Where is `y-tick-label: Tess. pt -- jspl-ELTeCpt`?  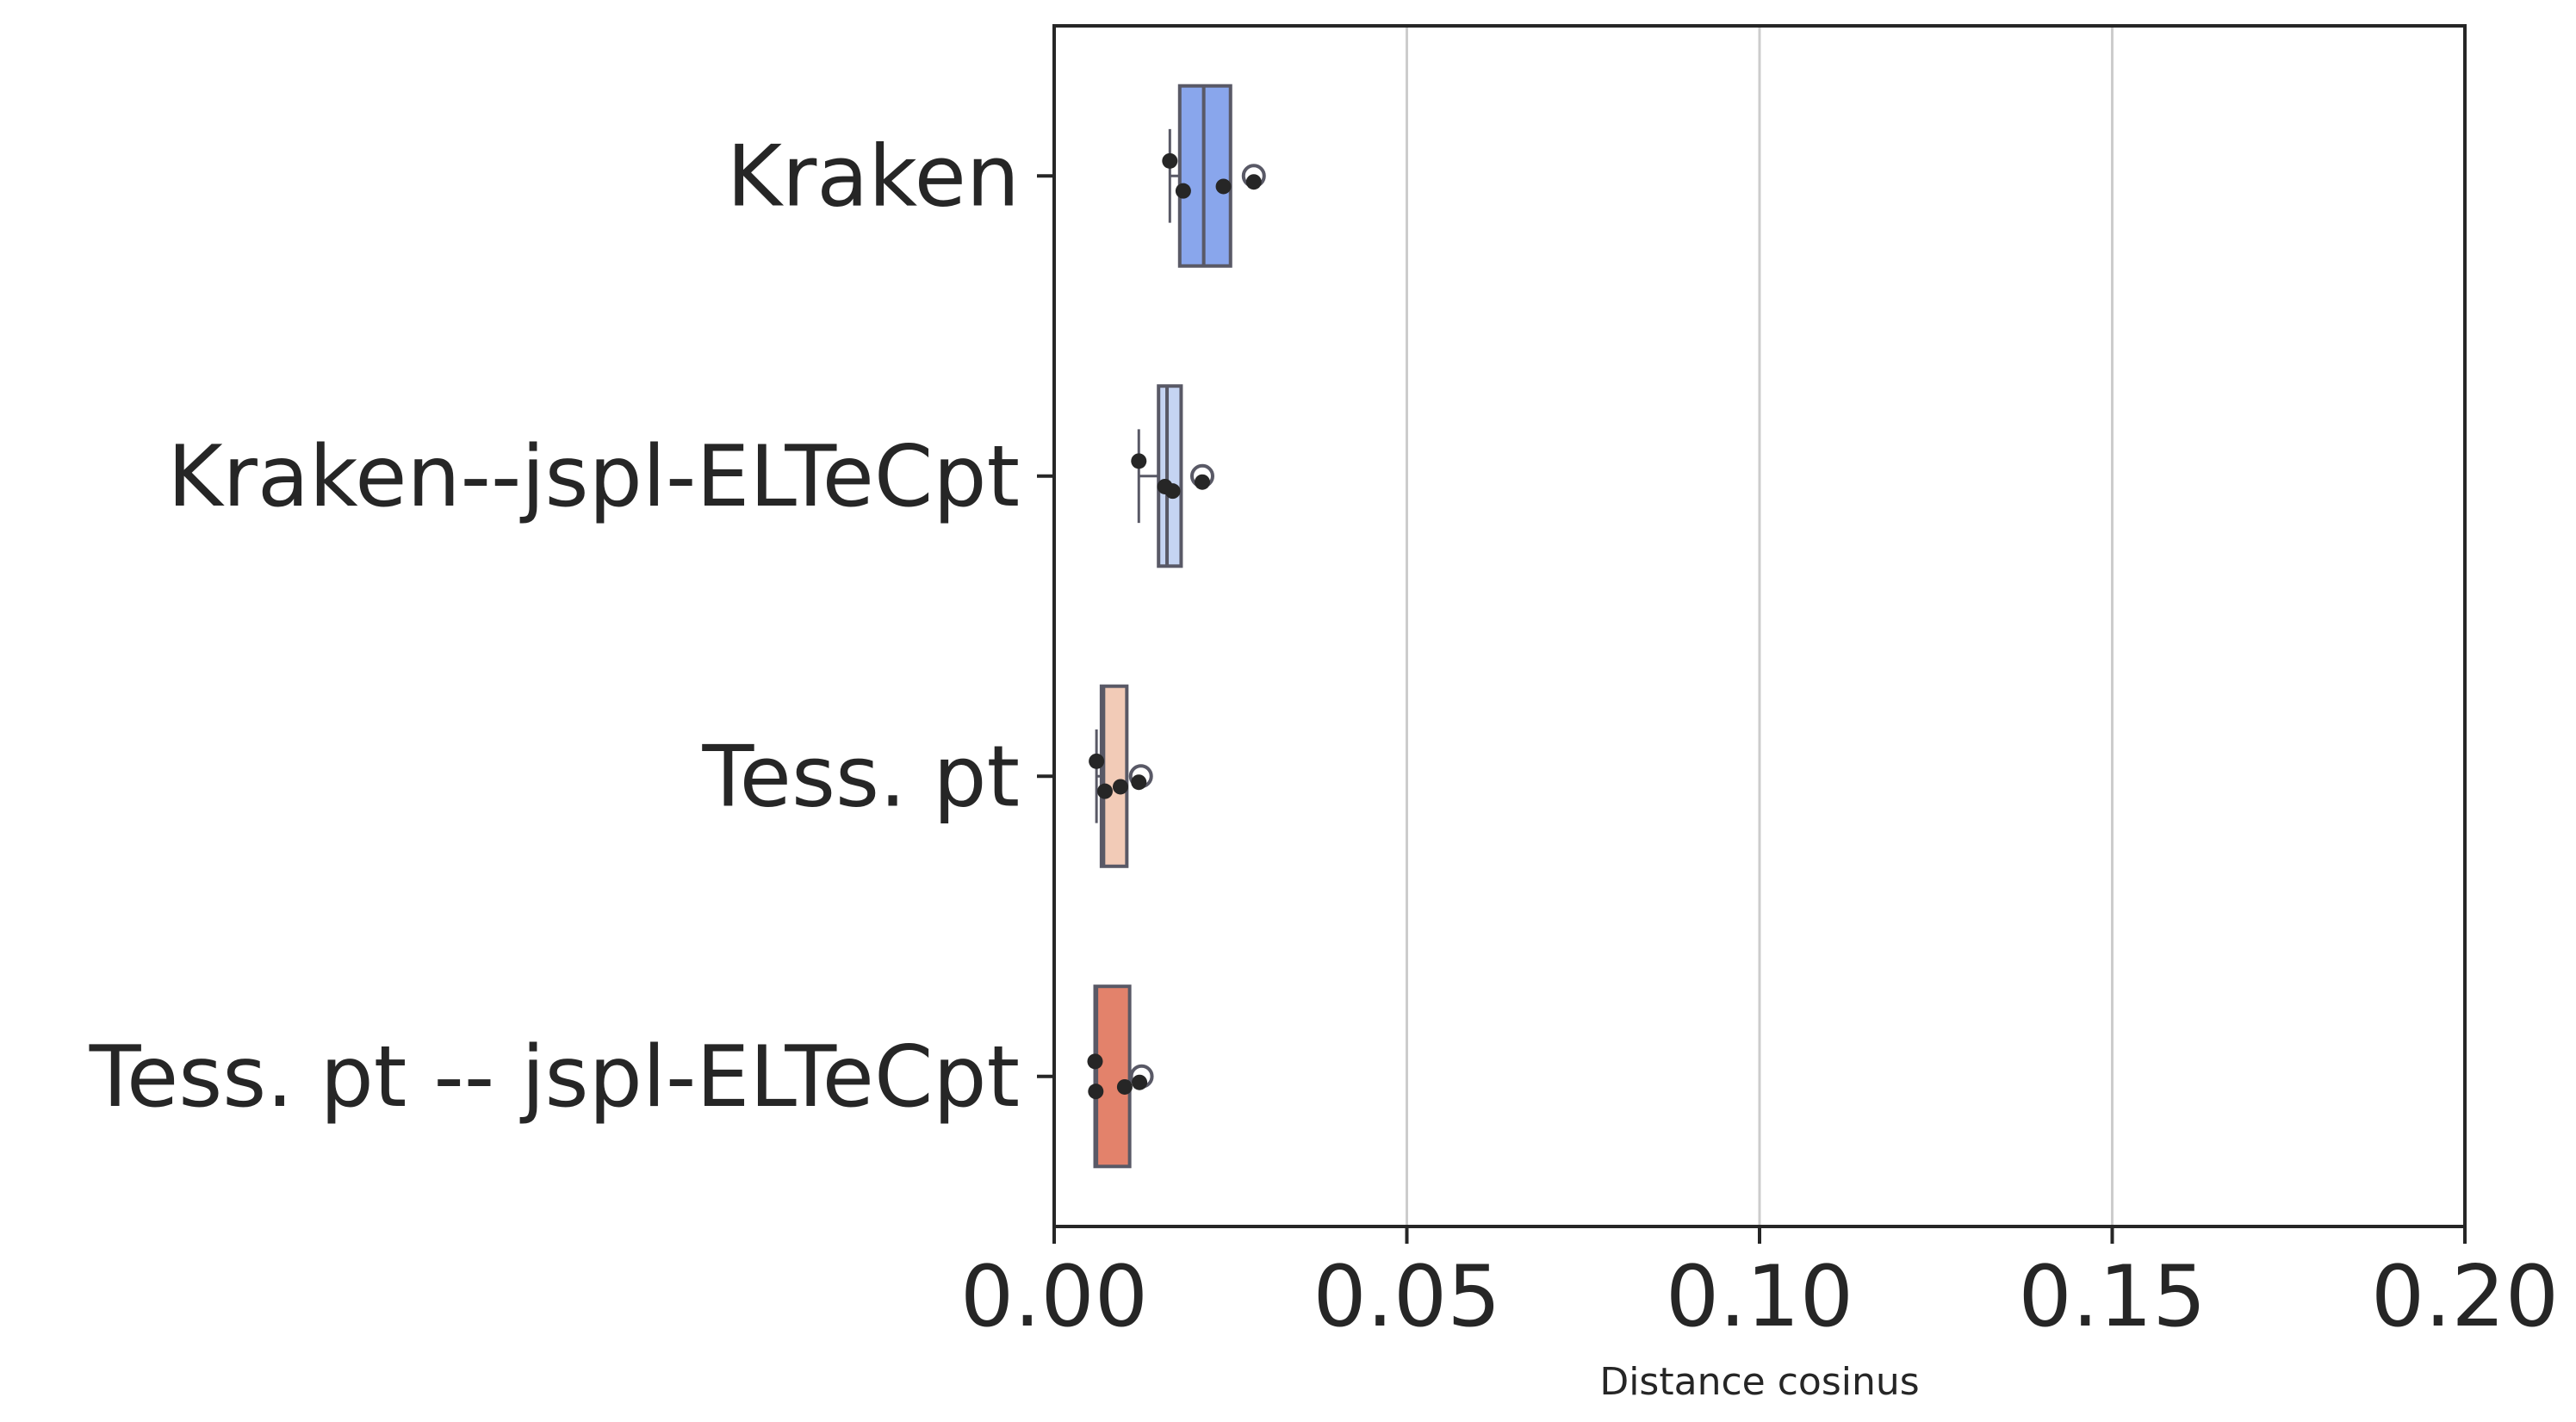 y-tick-label: Tess. pt -- jspl-ELTeCpt is located at coordinates (554, 1077).